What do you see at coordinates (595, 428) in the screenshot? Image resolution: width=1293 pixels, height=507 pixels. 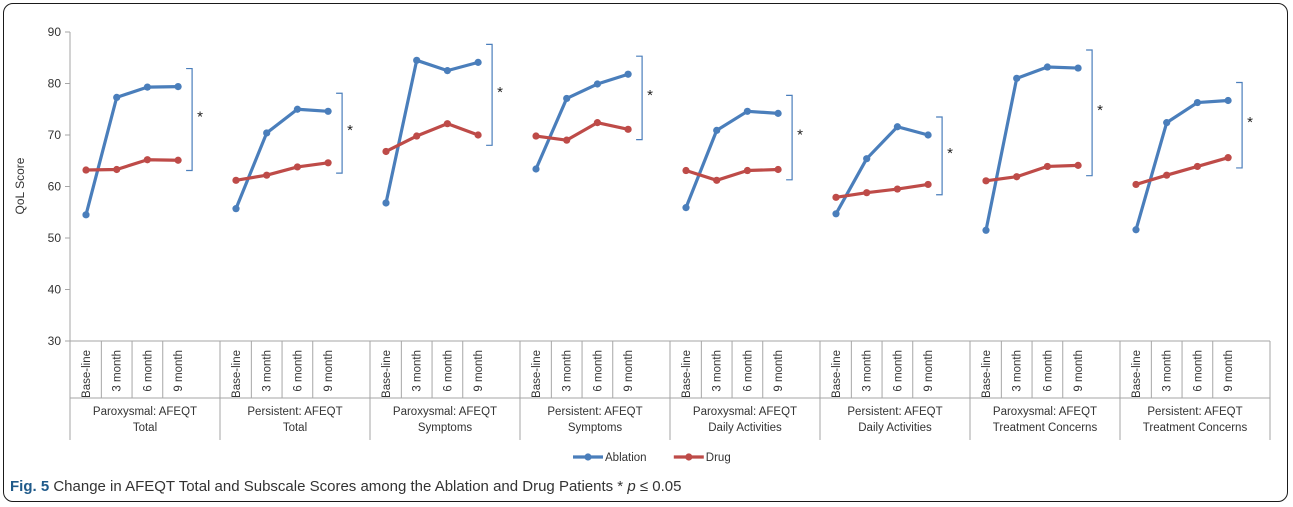 I see `group-label: Symptoms` at bounding box center [595, 428].